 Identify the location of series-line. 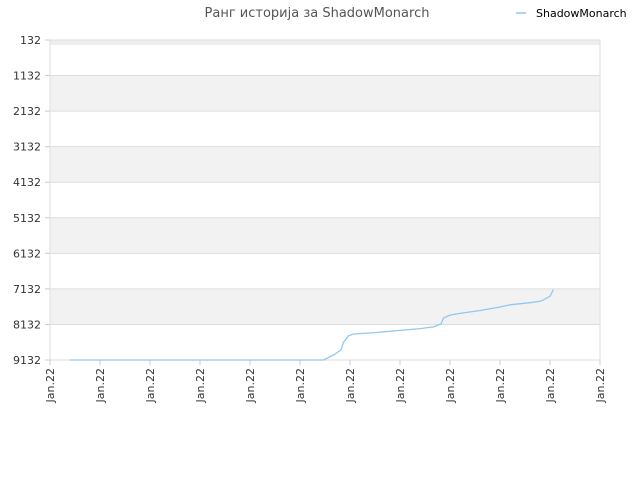
(312, 325).